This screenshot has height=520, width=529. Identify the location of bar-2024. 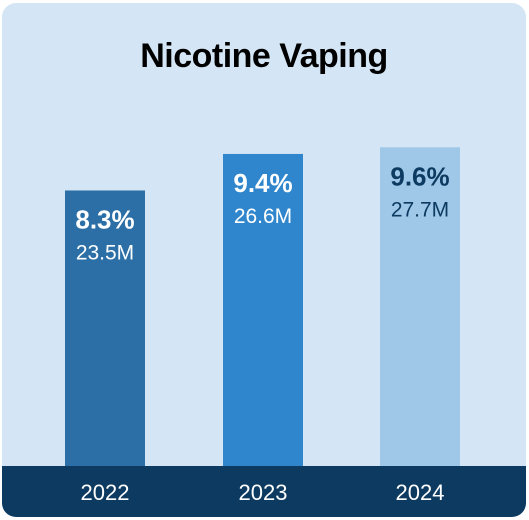
(420, 307).